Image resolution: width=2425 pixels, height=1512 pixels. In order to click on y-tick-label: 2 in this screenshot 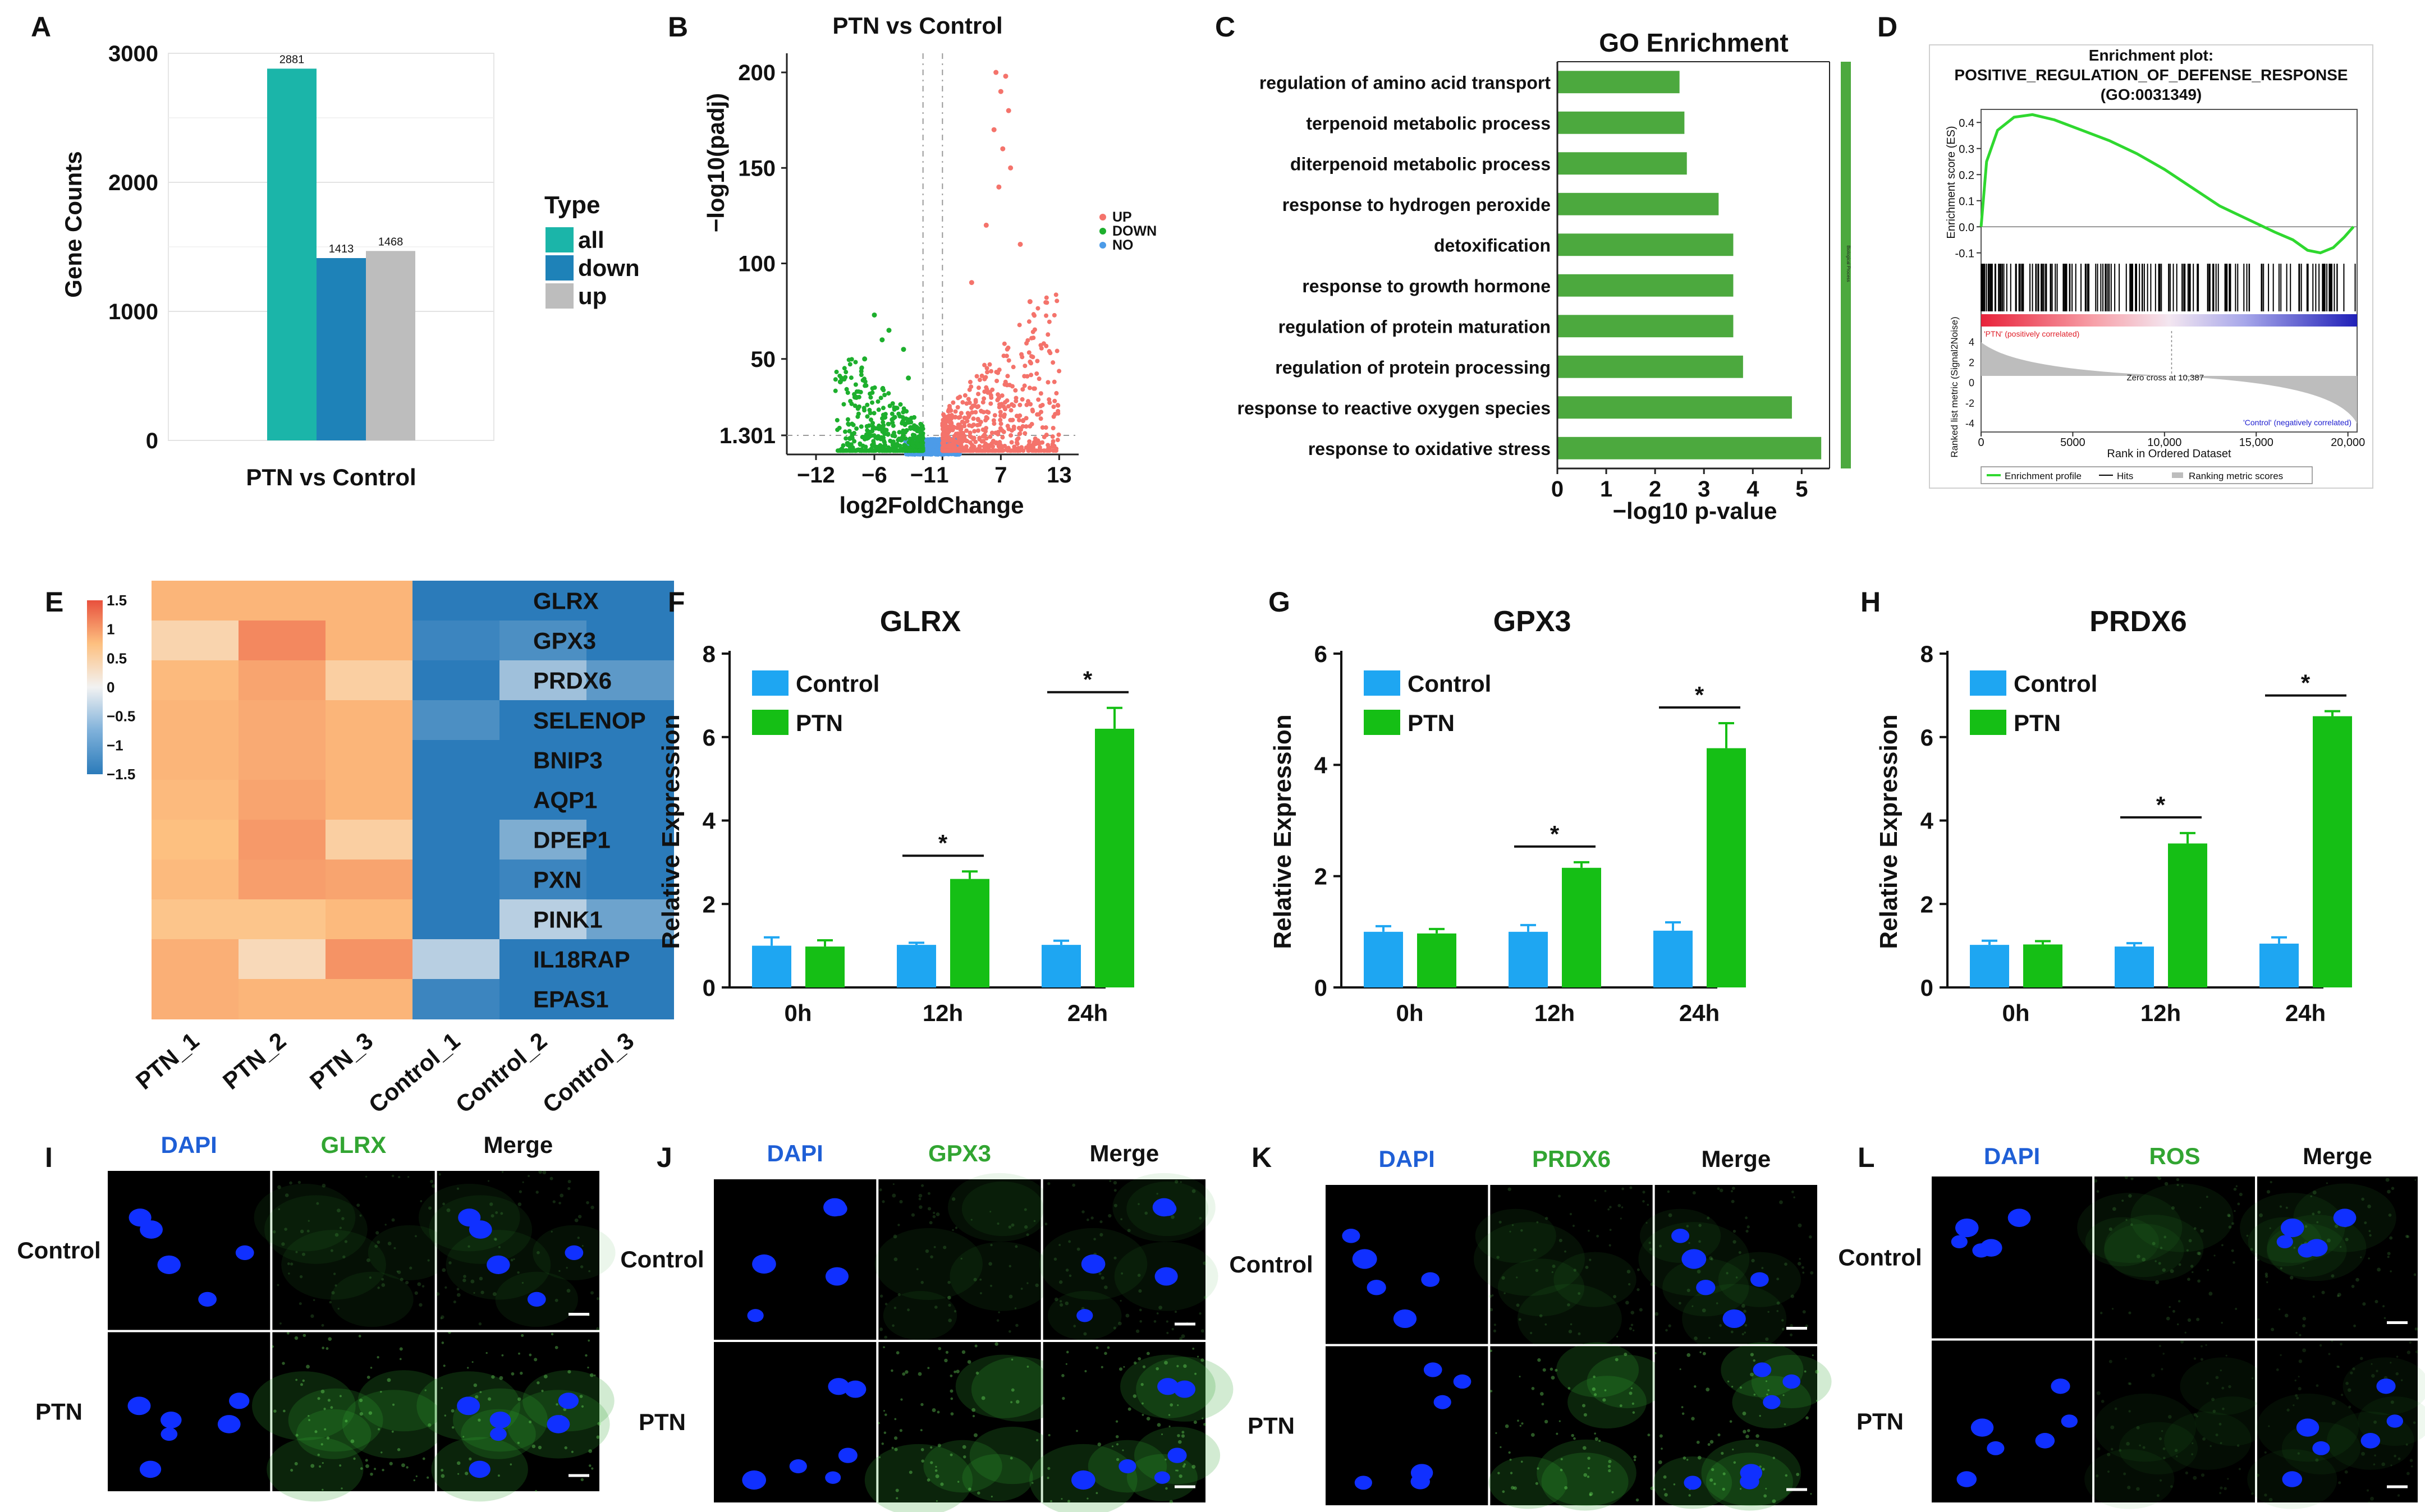, I will do `click(709, 904)`.